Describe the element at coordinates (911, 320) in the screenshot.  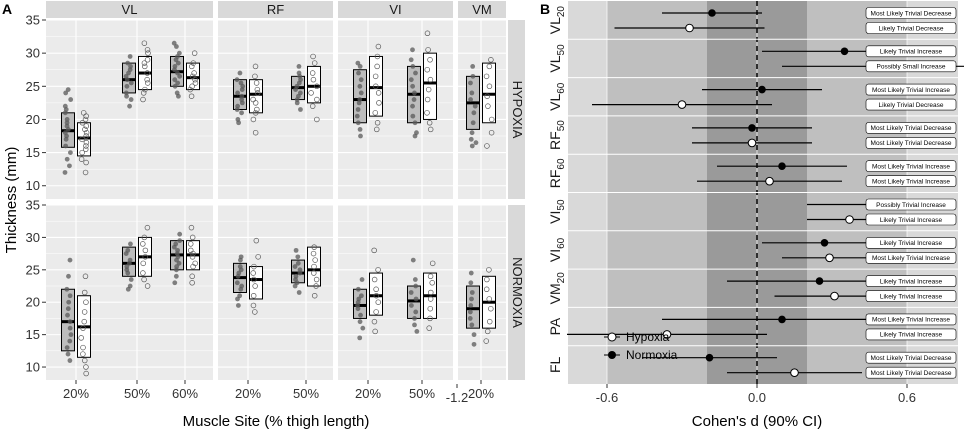
I see `inference-text: Most Likely Trivial Increase` at that location.